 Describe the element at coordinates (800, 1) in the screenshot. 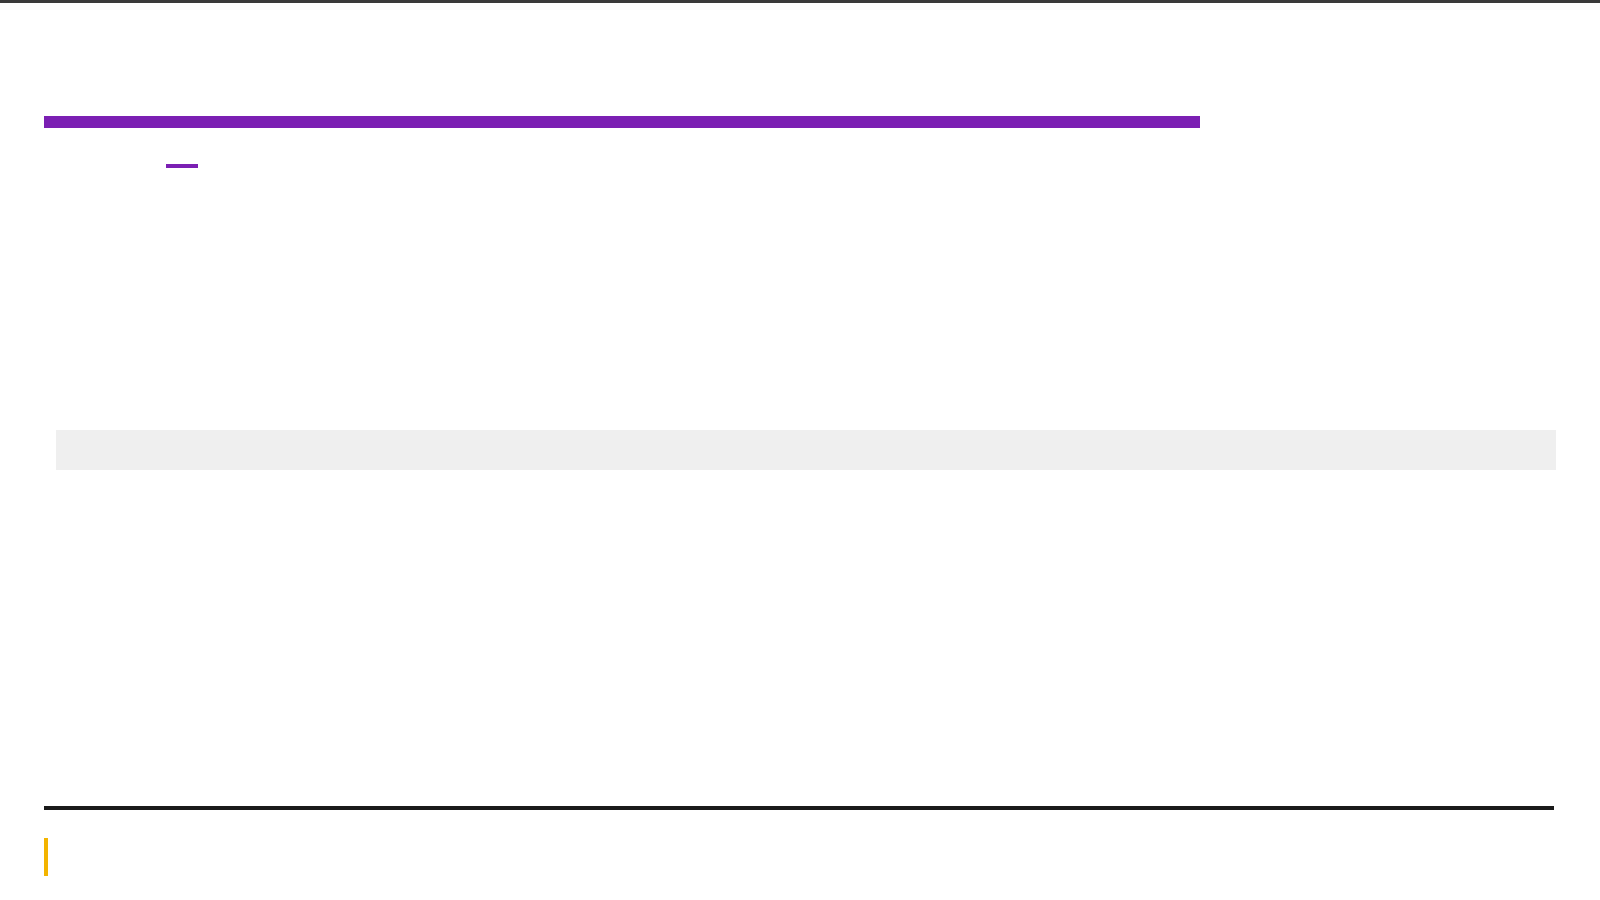

I see `top-border` at that location.